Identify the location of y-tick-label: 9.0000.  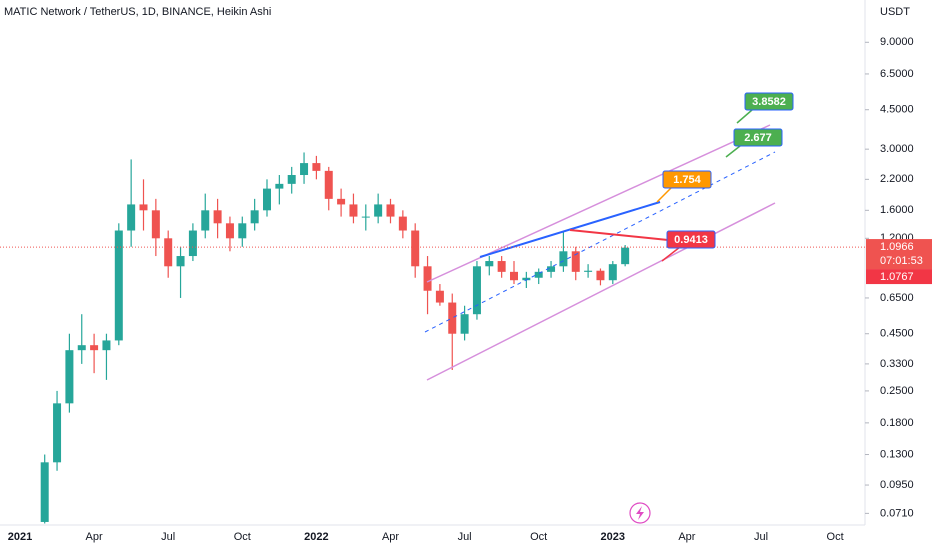
(897, 42).